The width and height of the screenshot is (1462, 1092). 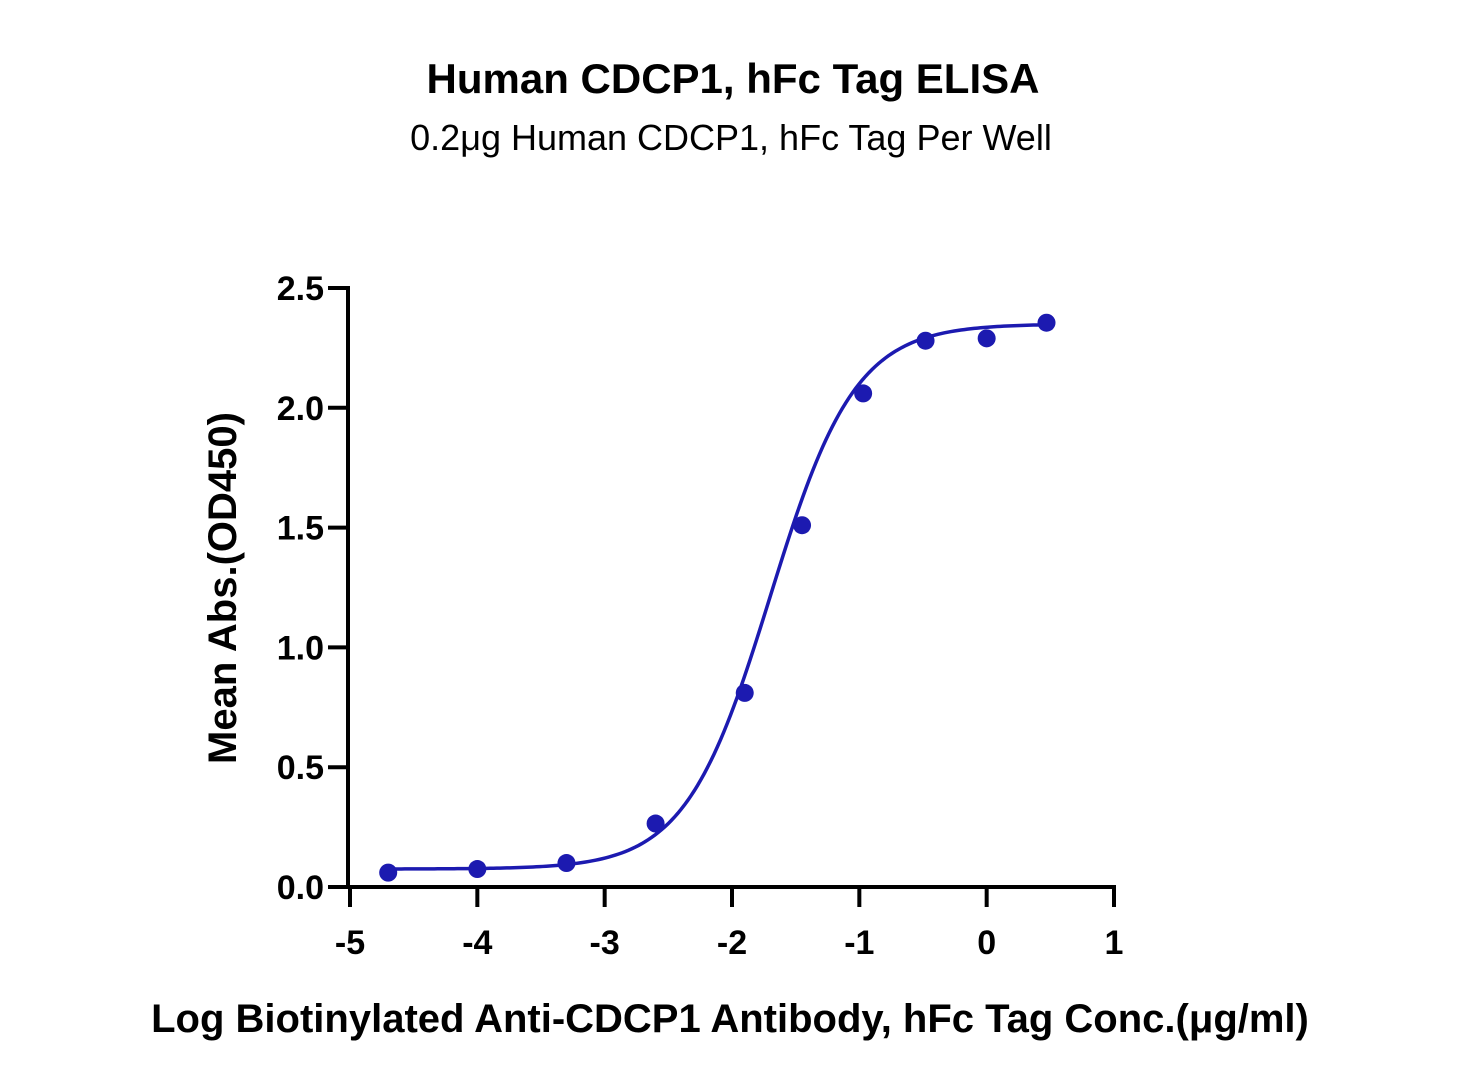 I want to click on y-tick-label: 0.5, so click(x=300, y=768).